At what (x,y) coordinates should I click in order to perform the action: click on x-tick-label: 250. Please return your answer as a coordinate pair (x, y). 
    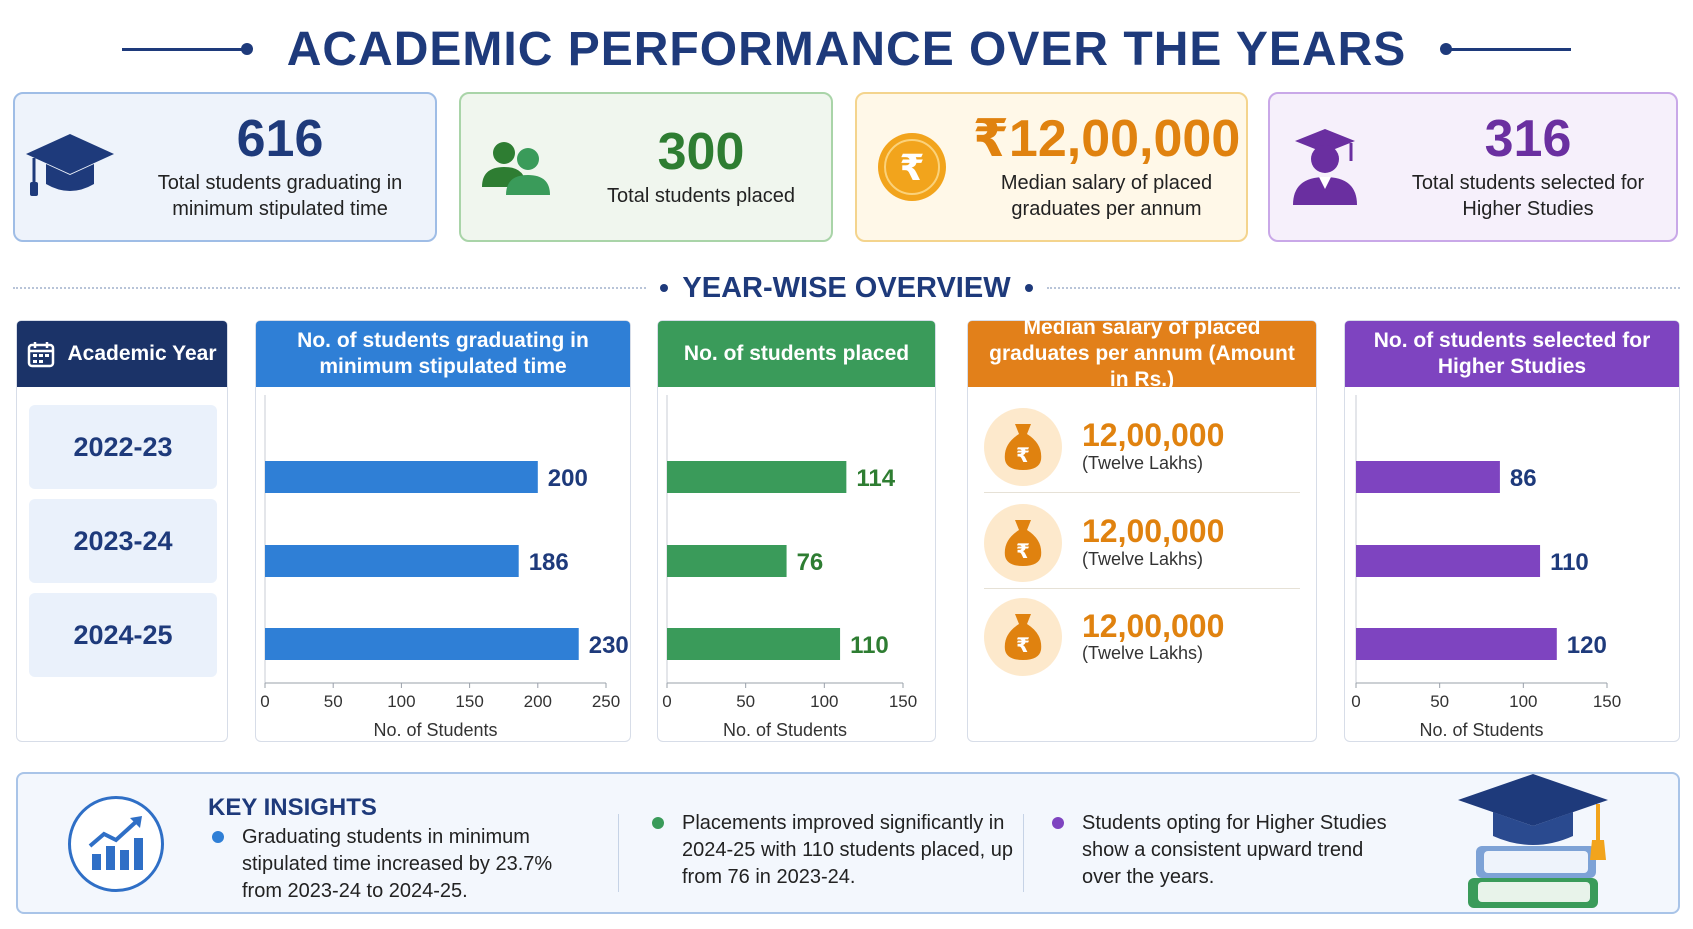
    Looking at the image, I should click on (606, 701).